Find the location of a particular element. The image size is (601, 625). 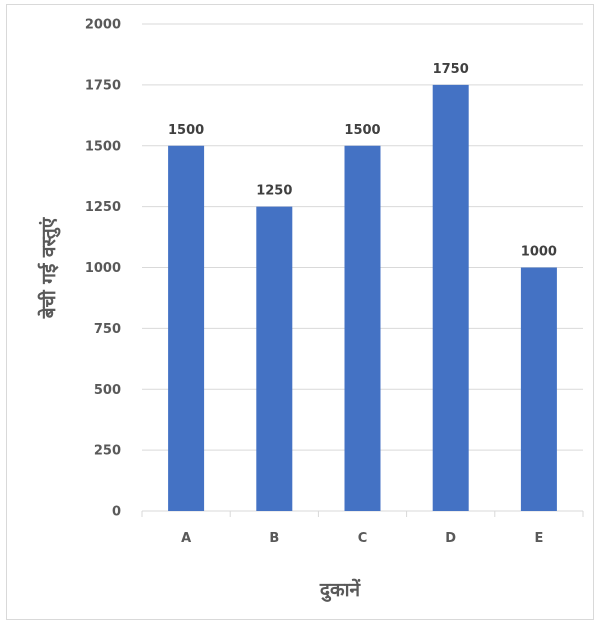

y-tick-label: 1000 is located at coordinates (103, 268).